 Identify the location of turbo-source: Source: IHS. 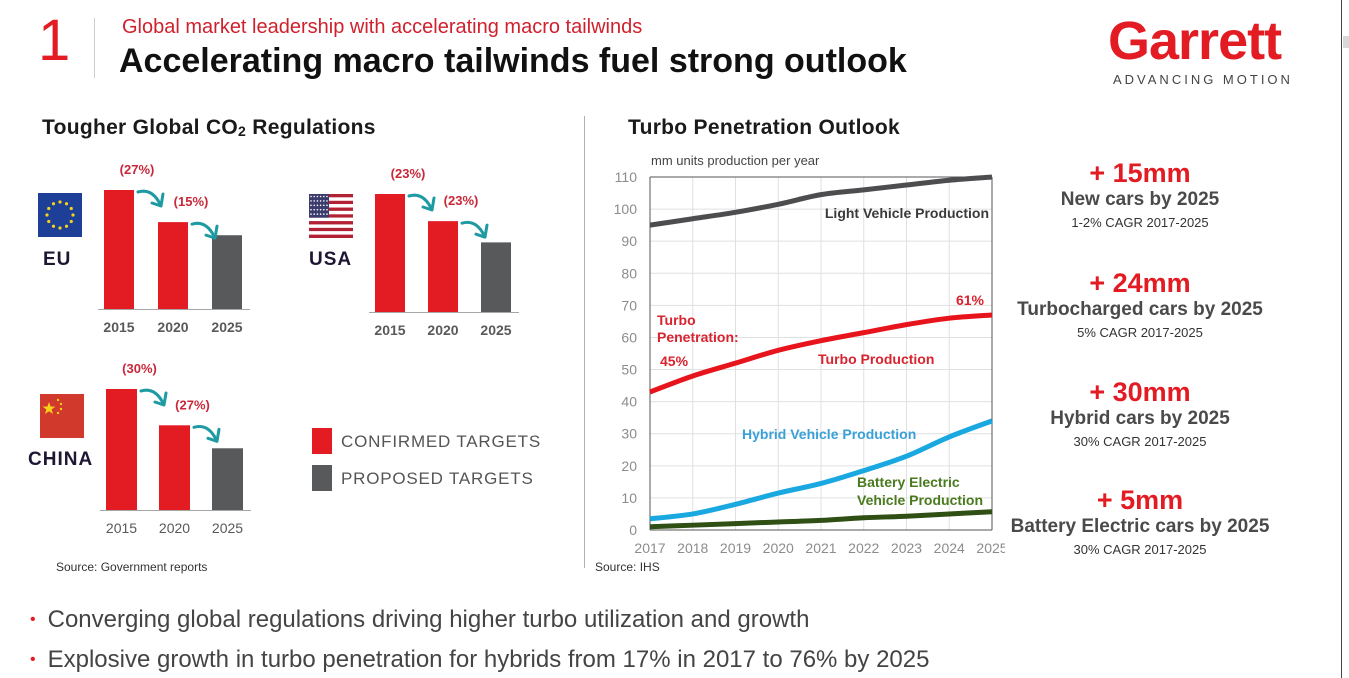
(627, 567).